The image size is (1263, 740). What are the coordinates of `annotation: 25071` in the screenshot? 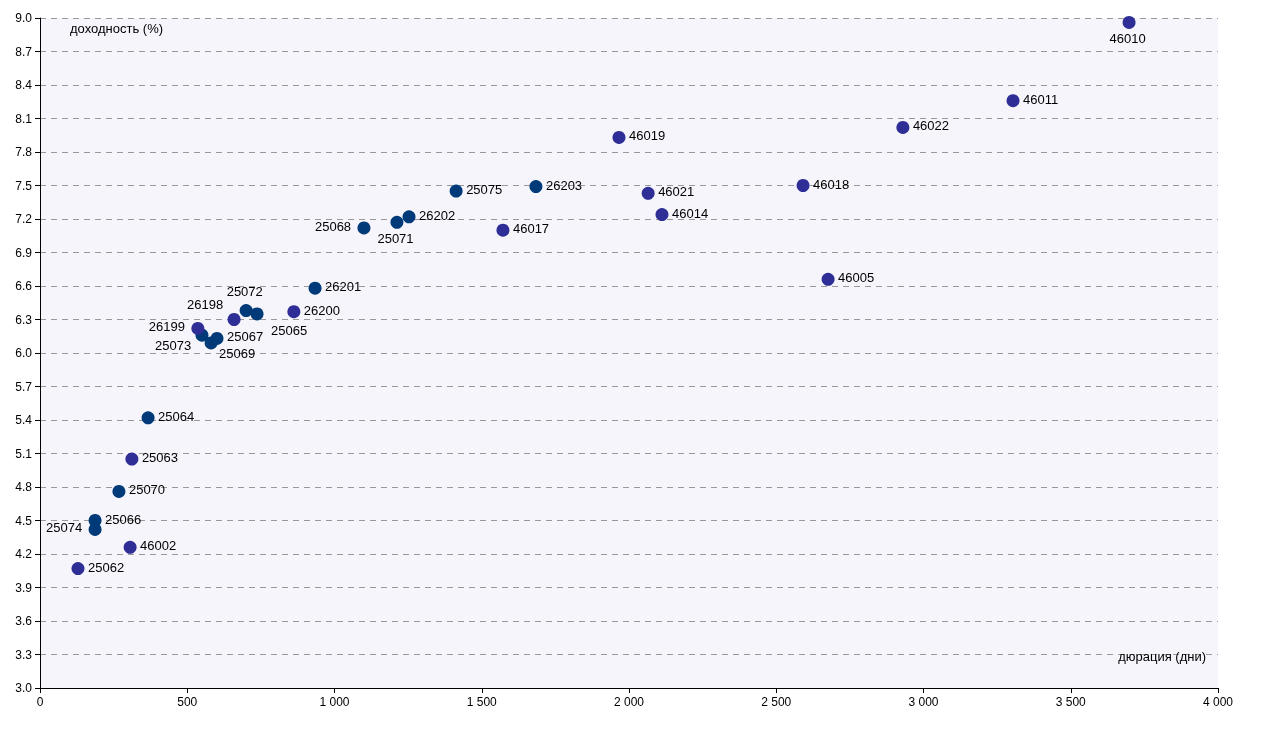 It's located at (395, 239).